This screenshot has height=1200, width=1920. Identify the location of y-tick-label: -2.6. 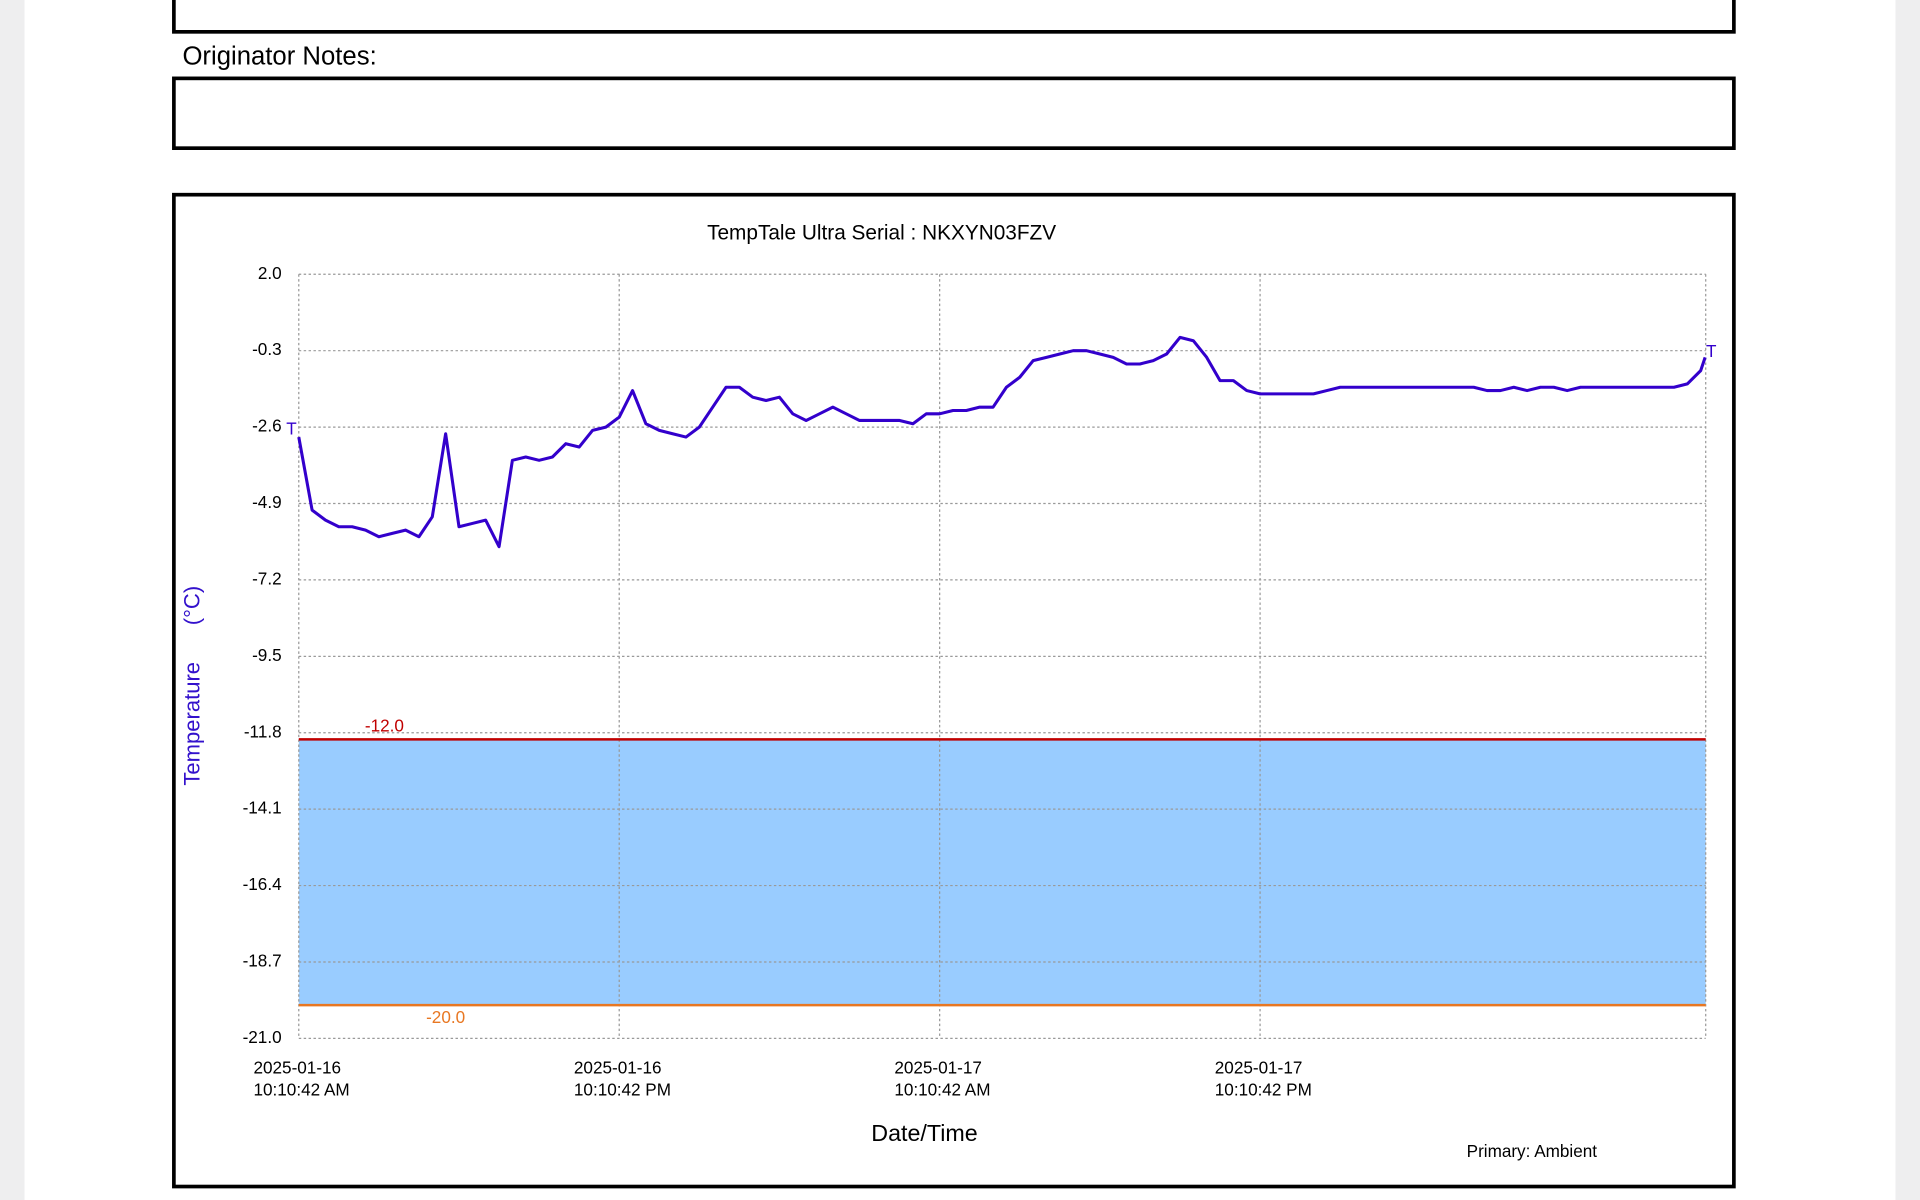
(267, 426).